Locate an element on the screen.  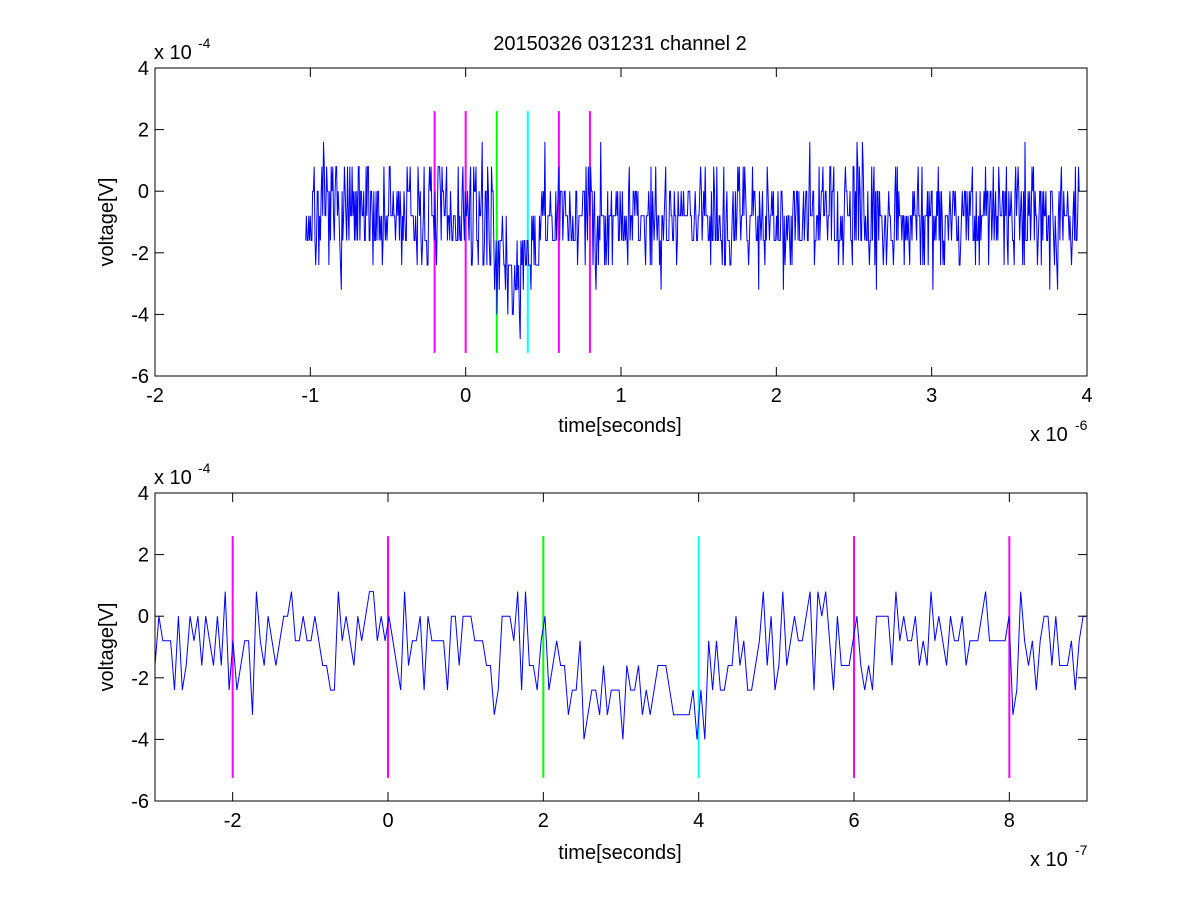
bottom-x-exponent: x 10 -7 is located at coordinates (1059, 856).